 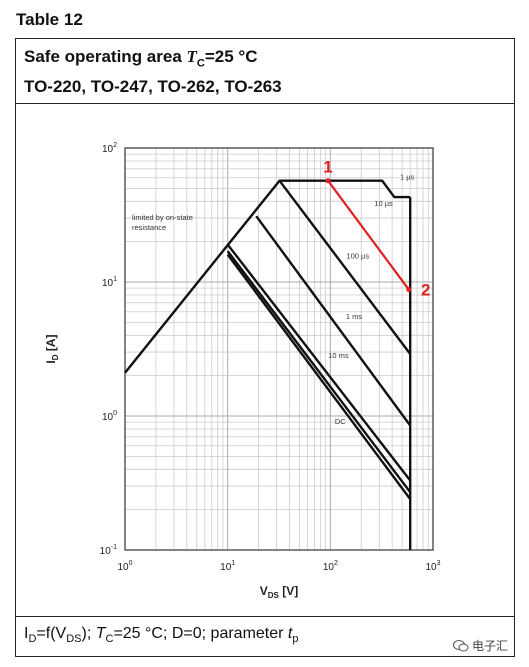 I want to click on series-label: 100 µs, so click(x=357, y=255).